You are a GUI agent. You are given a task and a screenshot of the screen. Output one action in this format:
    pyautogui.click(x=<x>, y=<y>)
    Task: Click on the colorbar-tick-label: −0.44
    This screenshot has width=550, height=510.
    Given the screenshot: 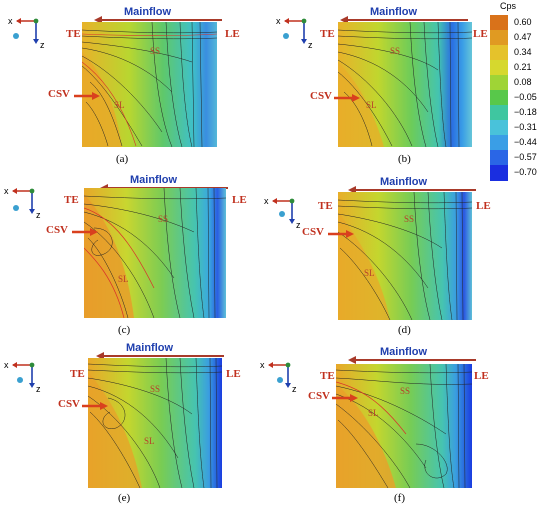 What is the action you would take?
    pyautogui.click(x=525, y=141)
    